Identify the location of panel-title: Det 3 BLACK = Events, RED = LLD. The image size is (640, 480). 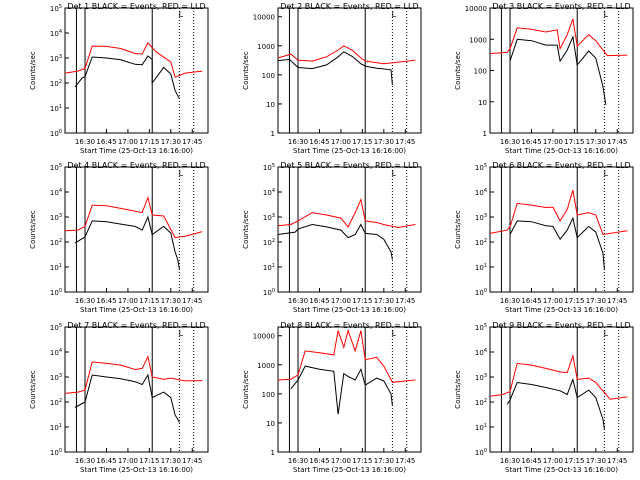
(561, 6).